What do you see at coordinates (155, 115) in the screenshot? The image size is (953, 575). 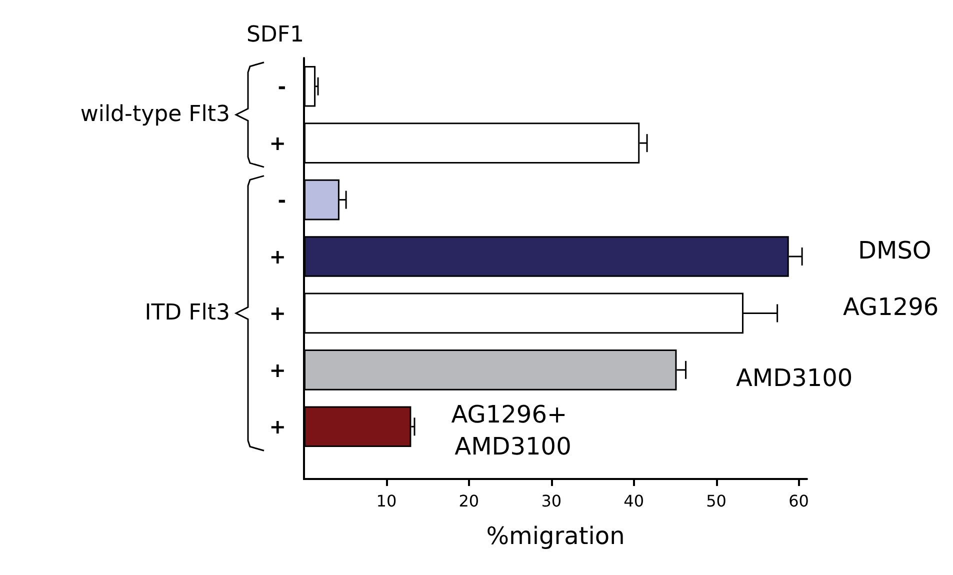 I see `text: wild-type Flt3` at bounding box center [155, 115].